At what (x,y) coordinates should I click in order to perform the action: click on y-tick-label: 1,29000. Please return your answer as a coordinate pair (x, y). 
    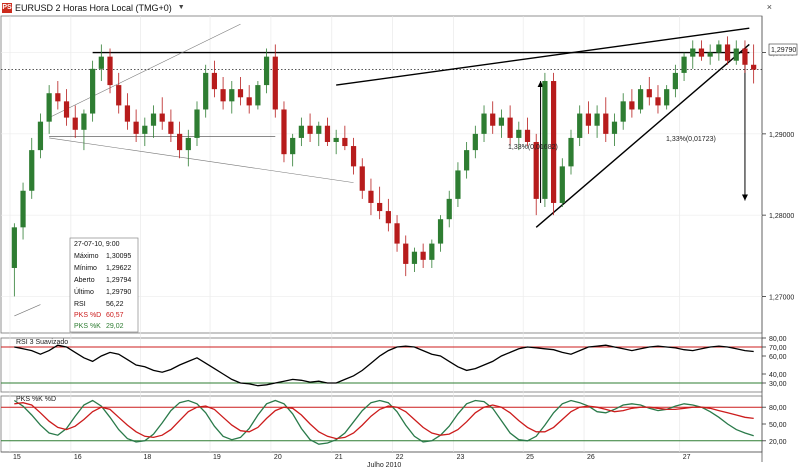
    Looking at the image, I should click on (781, 135).